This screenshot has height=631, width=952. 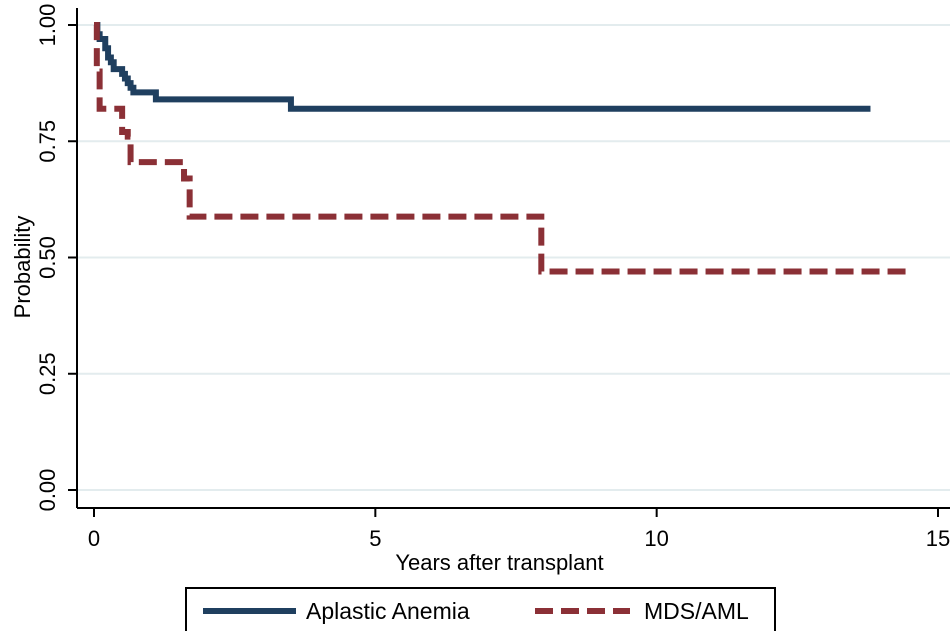 What do you see at coordinates (499, 562) in the screenshot?
I see `x-axis-label: Years after transplant` at bounding box center [499, 562].